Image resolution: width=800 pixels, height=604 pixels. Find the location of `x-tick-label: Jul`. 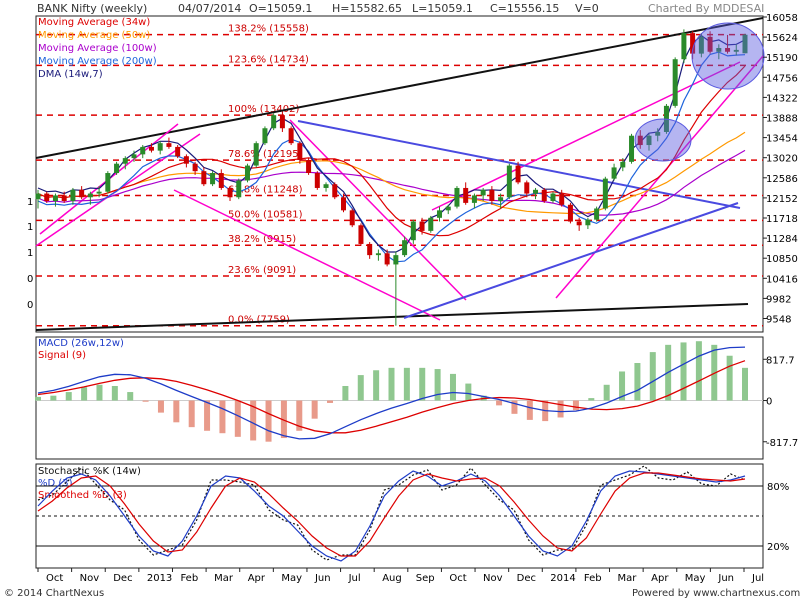

x-tick-label: Jul is located at coordinates (354, 578).